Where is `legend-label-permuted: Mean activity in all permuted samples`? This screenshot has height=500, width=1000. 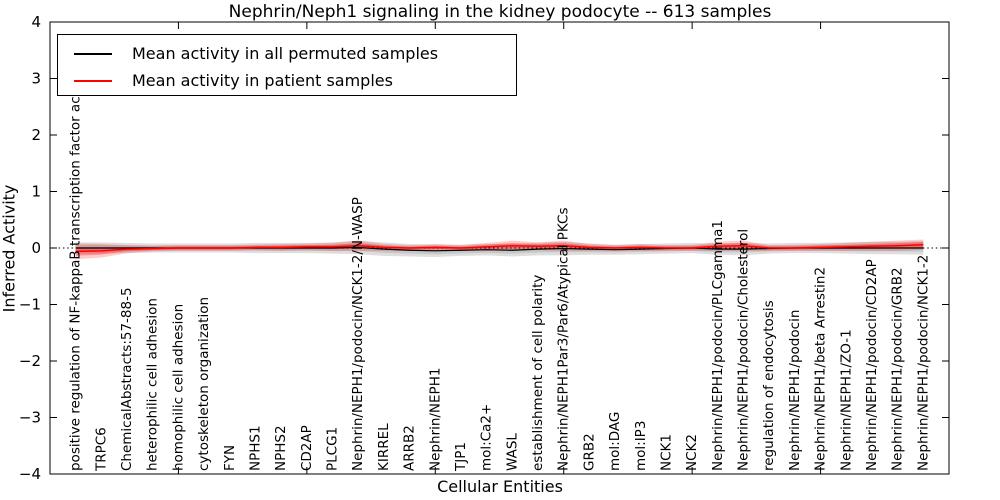
legend-label-permuted: Mean activity in all permuted samples is located at coordinates (285, 53).